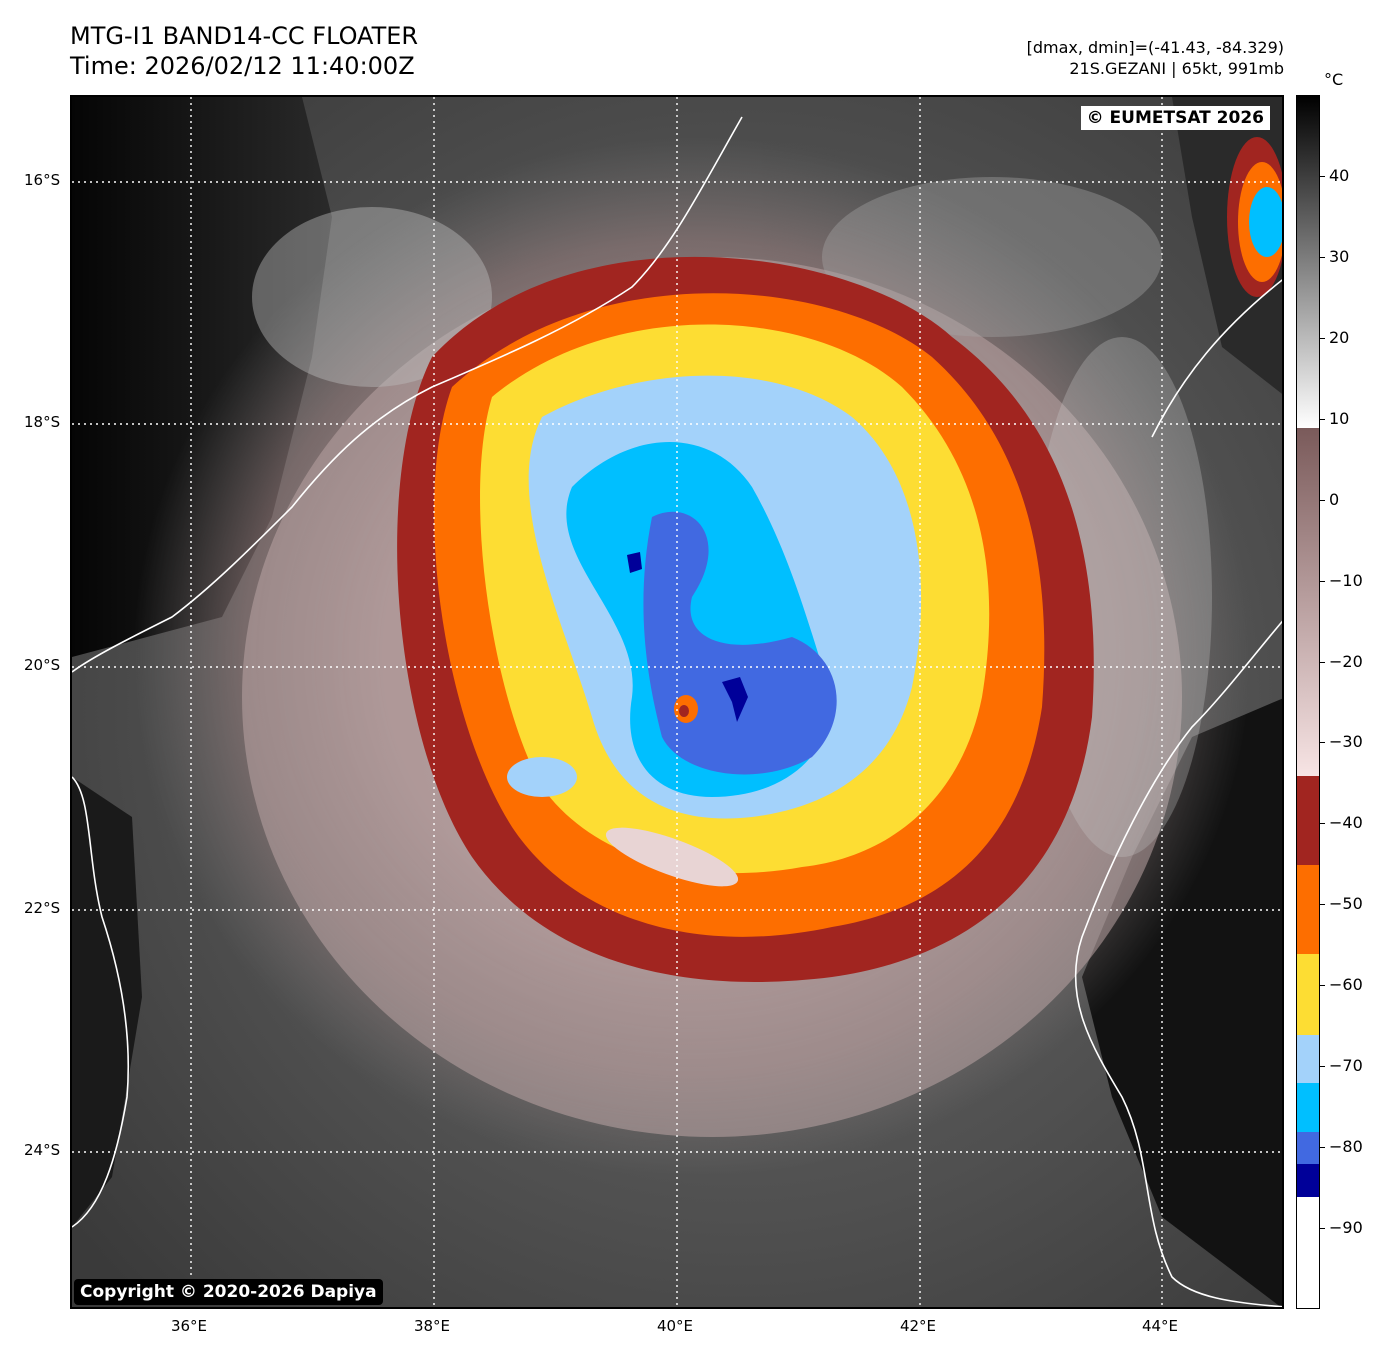 The height and width of the screenshot is (1359, 1388). Describe the element at coordinates (101, 1002) in the screenshot. I see `coastline-mozambique-south` at that location.